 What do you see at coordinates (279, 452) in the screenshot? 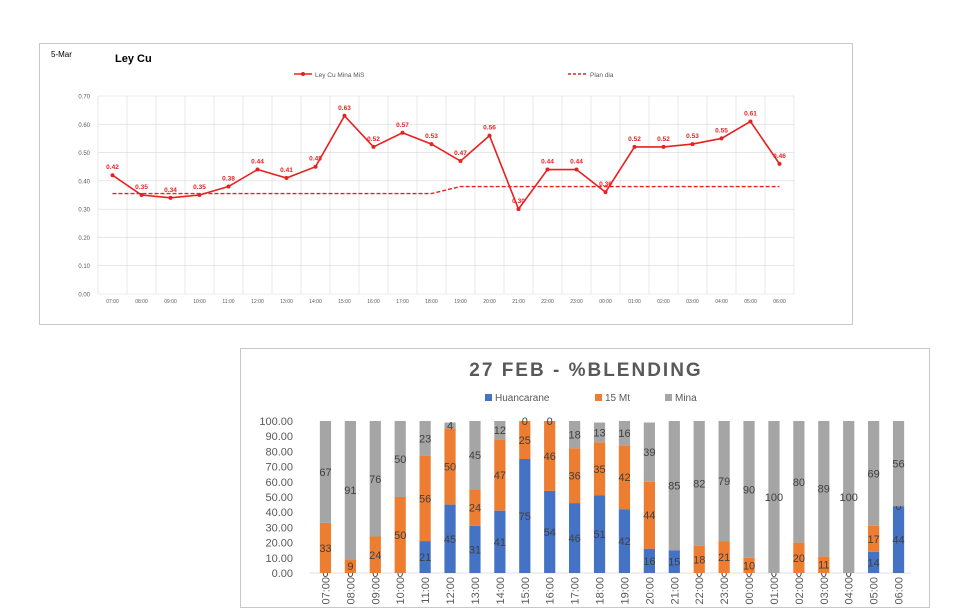
I see `y-tick-label: 80.00` at bounding box center [279, 452].